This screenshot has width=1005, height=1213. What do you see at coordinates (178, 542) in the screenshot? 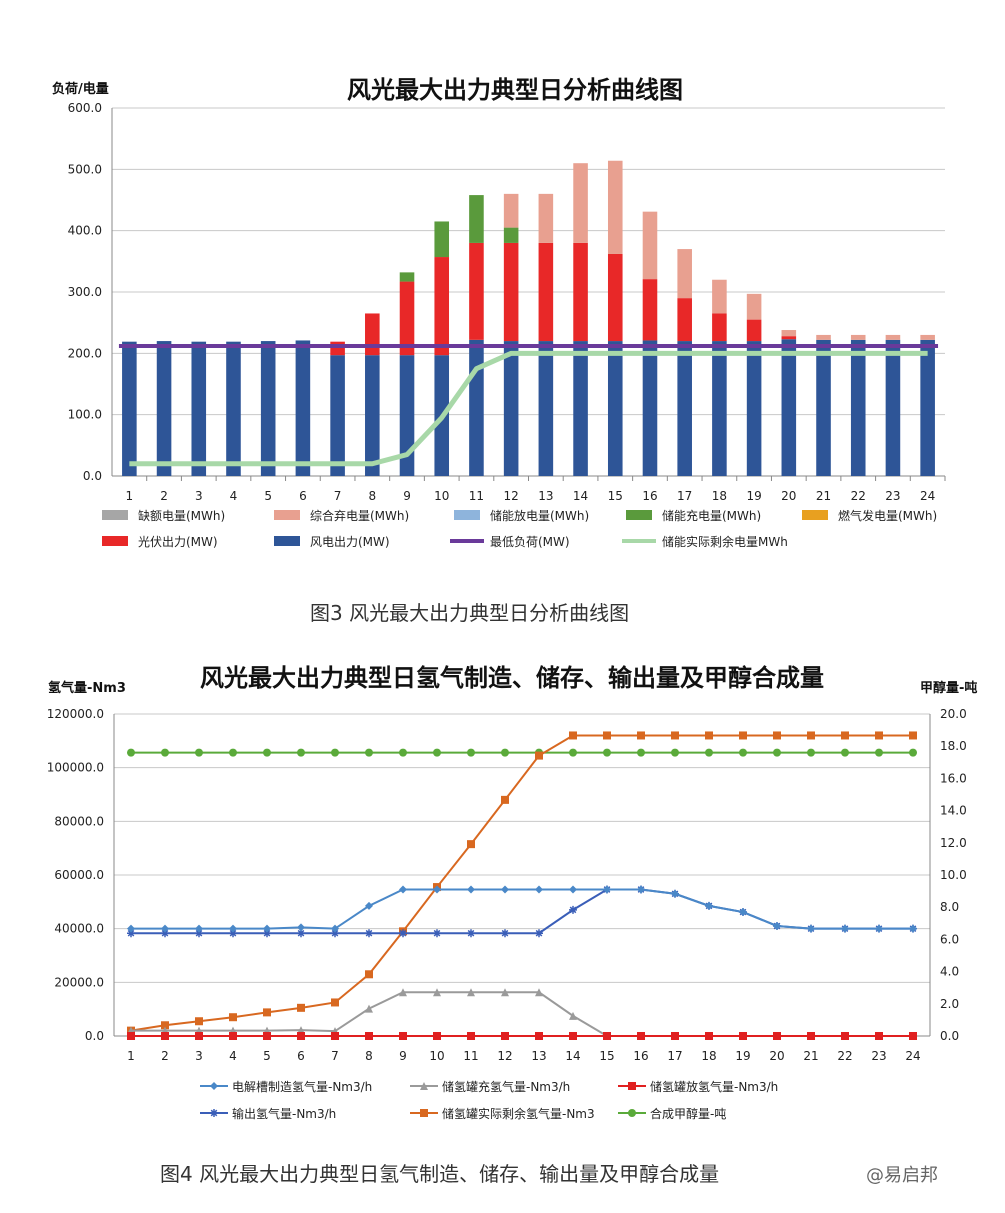
I see `chart1-legend-label: 光伏出力(MW)` at bounding box center [178, 542].